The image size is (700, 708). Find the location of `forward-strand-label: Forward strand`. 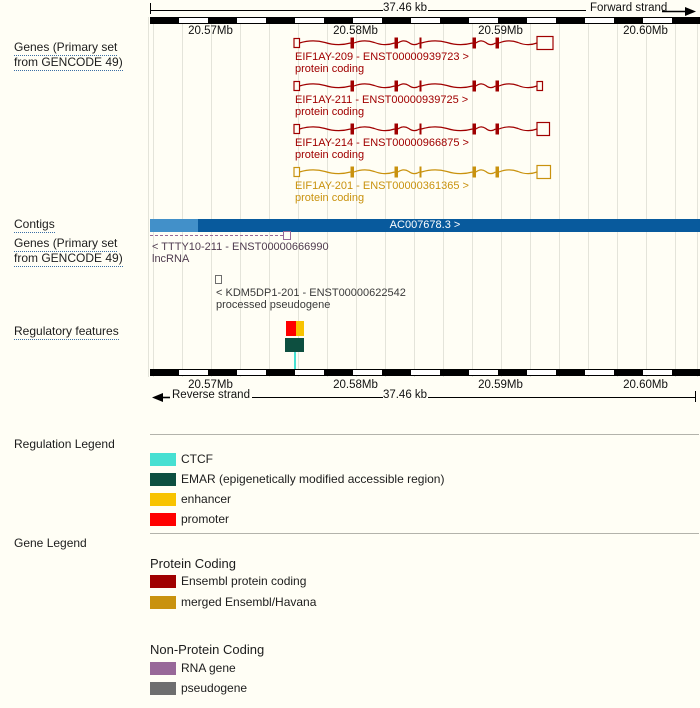

forward-strand-label: Forward strand is located at coordinates (629, 8).